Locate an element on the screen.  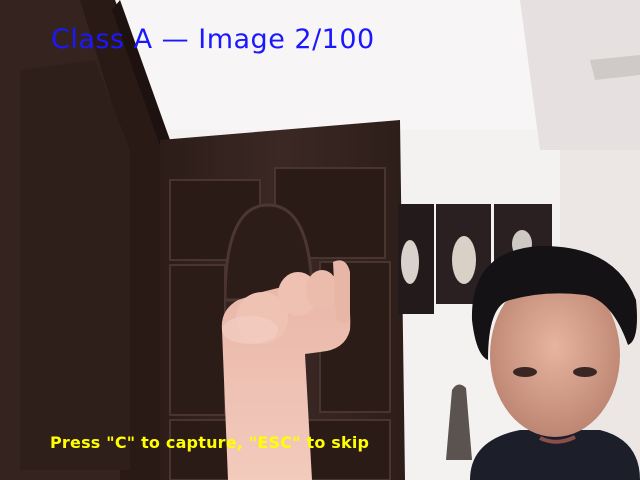
person is located at coordinates (555, 362).